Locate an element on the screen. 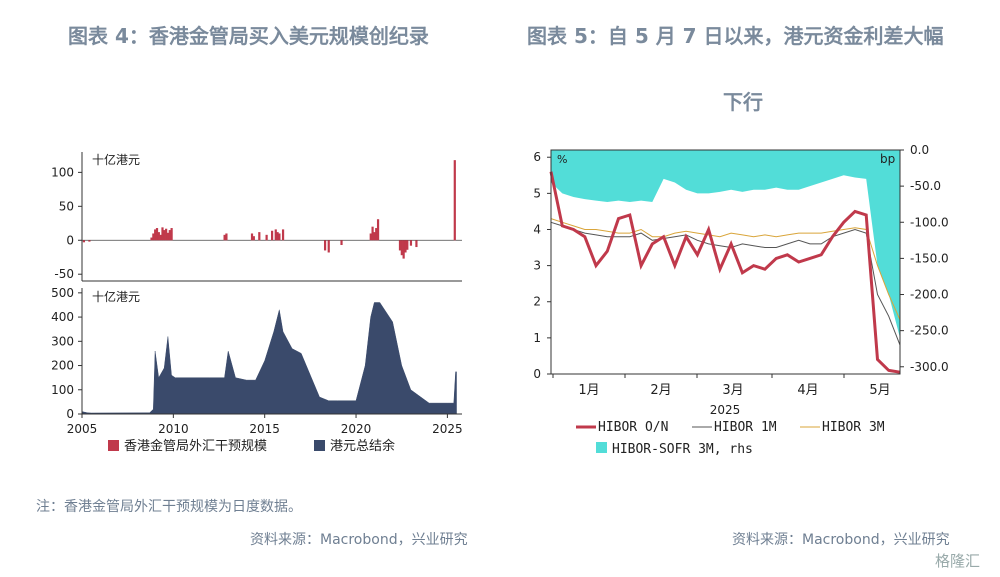  hibor-ytick-label: 0 is located at coordinates (537, 374).